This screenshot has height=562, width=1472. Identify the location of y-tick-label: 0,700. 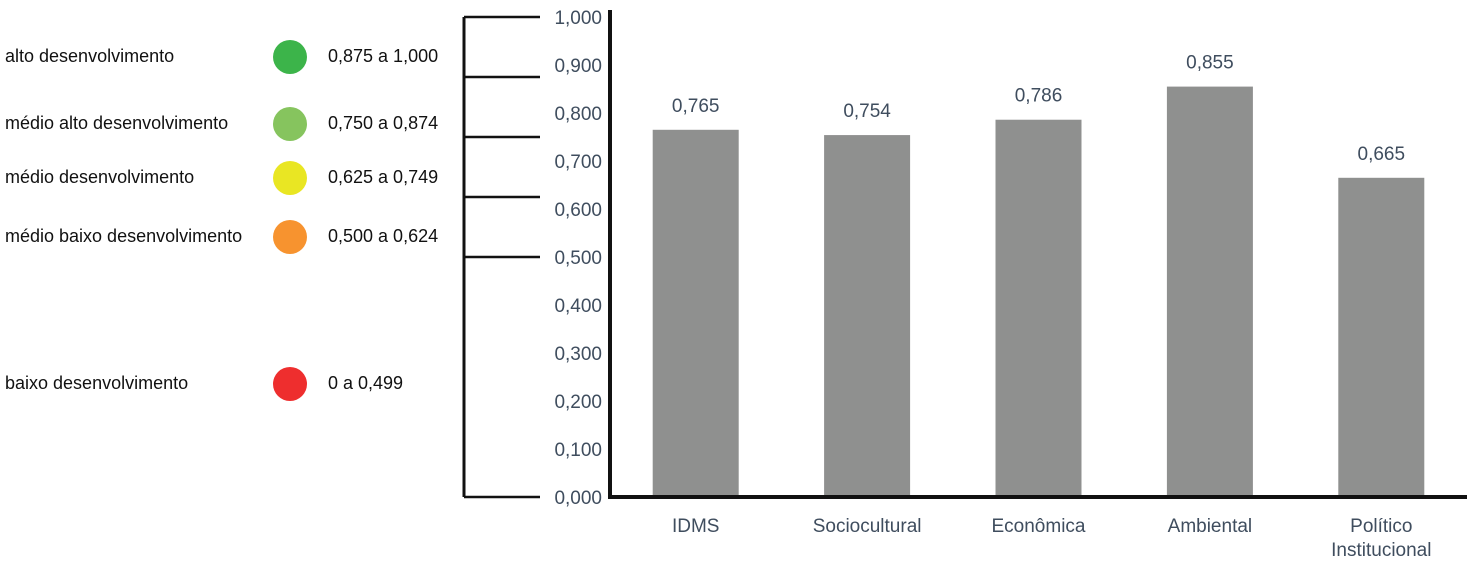
(578, 162).